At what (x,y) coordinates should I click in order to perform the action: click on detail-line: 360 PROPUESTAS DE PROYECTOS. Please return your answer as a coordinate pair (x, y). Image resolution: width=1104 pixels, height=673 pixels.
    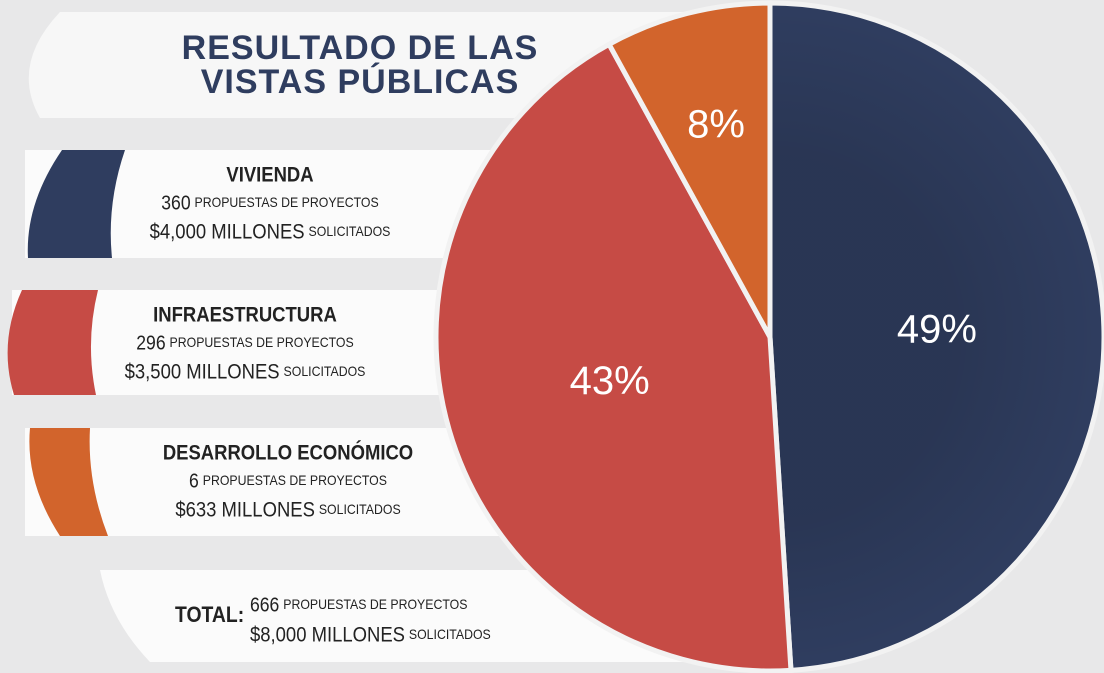
    Looking at the image, I should click on (270, 202).